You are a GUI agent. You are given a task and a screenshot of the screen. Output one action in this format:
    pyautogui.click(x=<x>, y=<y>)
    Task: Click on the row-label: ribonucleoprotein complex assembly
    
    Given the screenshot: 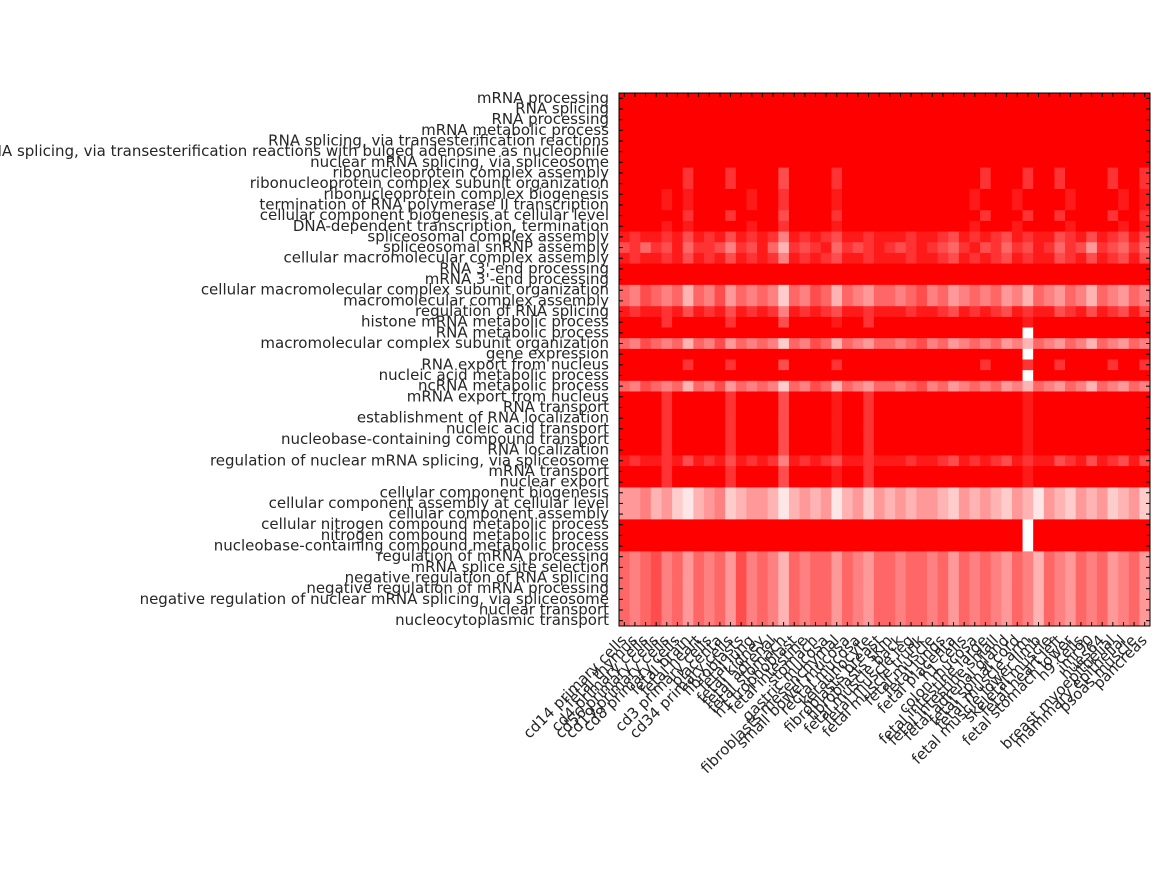 What is the action you would take?
    pyautogui.click(x=470, y=172)
    